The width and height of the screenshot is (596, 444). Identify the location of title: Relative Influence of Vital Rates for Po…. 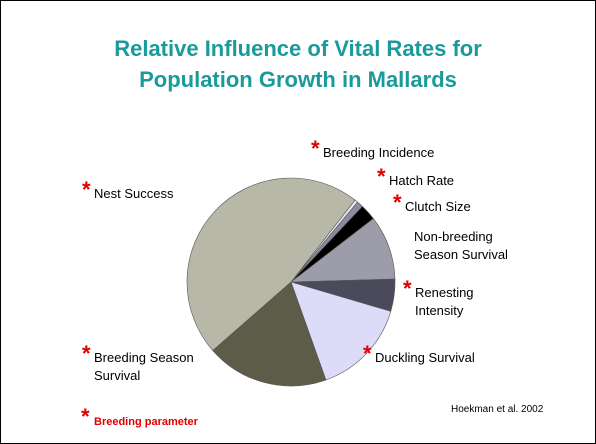
(298, 64).